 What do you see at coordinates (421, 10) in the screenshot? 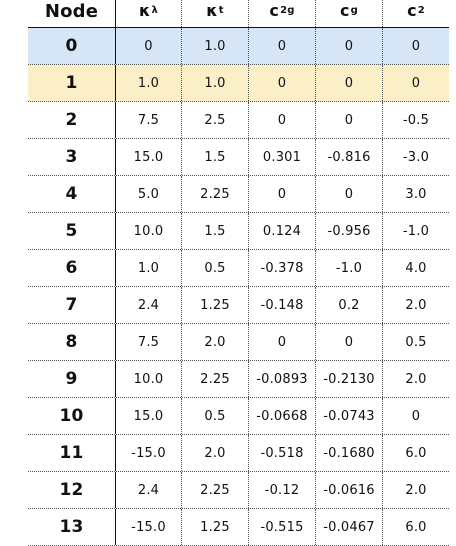
I see `header-c2-subscript: 2` at bounding box center [421, 10].